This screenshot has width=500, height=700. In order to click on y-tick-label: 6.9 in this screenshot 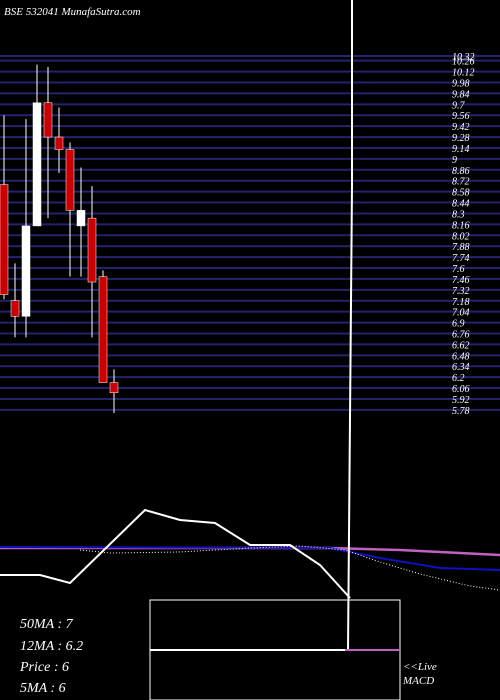, I will do `click(458, 324)`.